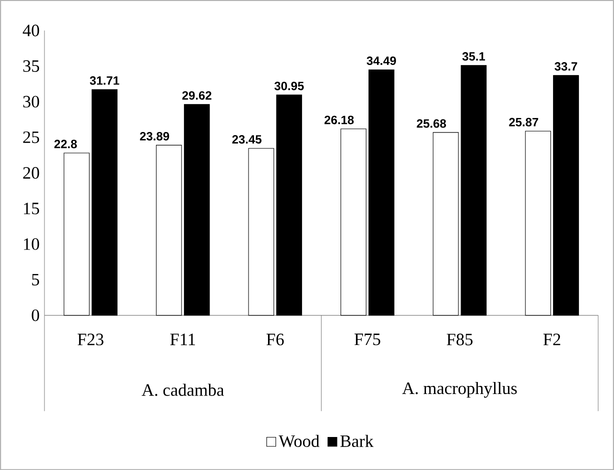 Image resolution: width=614 pixels, height=470 pixels. What do you see at coordinates (155, 136) in the screenshot?
I see `data-label: 23.89` at bounding box center [155, 136].